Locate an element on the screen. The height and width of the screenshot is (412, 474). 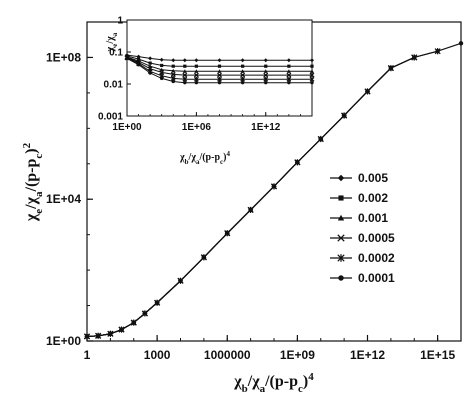
inset-series-line-0.001 is located at coordinates (219, 64).